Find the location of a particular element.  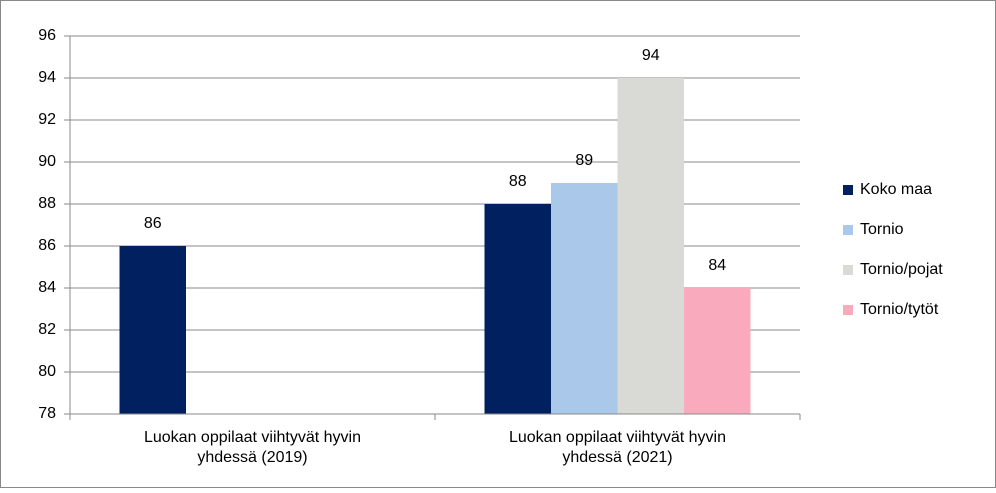

y-tick-label: 88 is located at coordinates (47, 203).